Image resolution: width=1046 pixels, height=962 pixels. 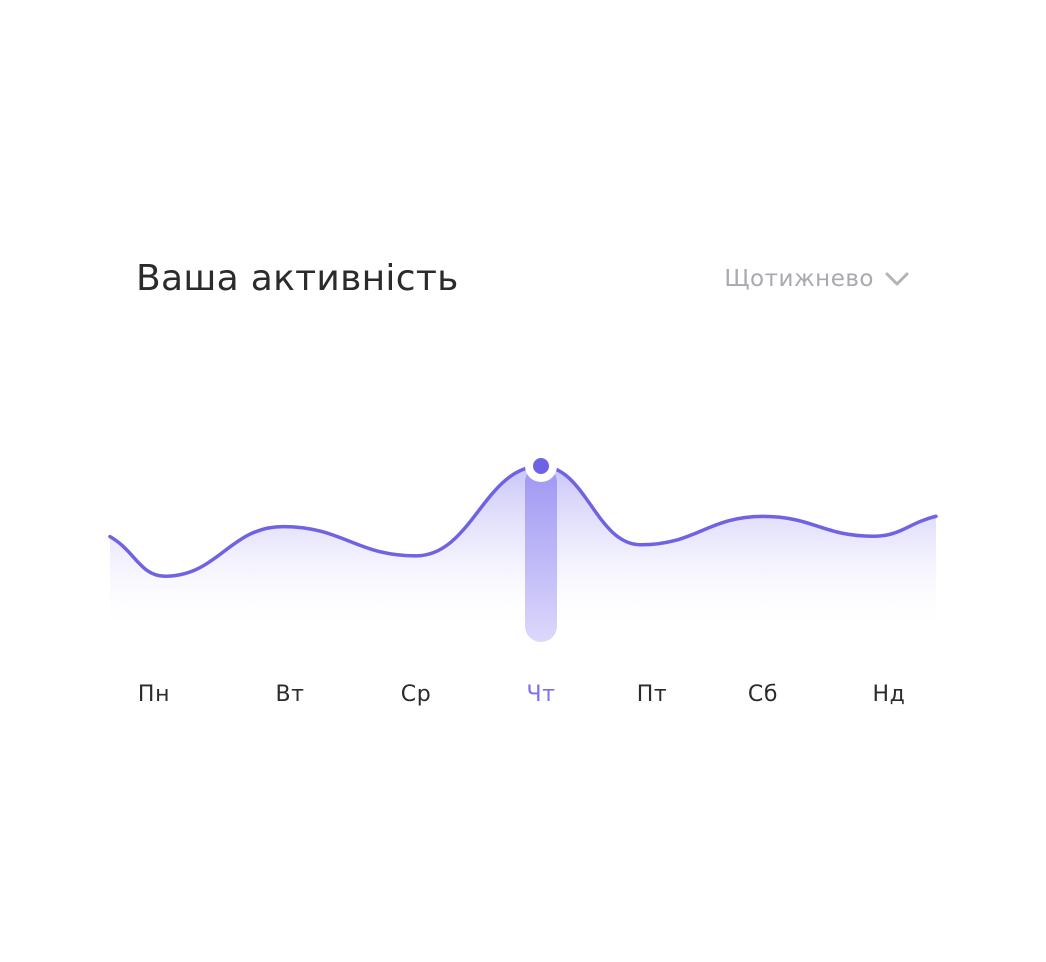 What do you see at coordinates (641, 545) in the screenshot?
I see `data-point-Пт` at bounding box center [641, 545].